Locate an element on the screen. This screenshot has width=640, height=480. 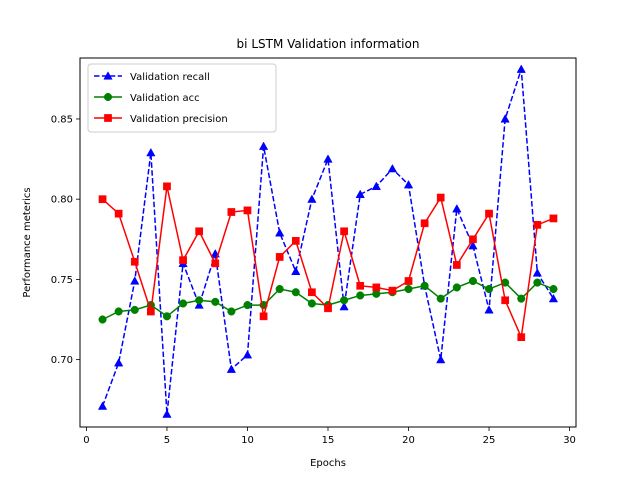
x-axis: 0 5 10 15 20 25 30 is located at coordinates (329, 436).